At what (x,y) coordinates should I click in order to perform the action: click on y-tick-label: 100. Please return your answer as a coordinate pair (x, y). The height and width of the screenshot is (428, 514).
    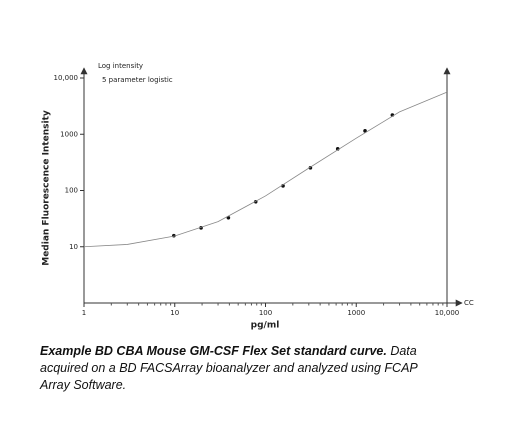
    Looking at the image, I should click on (71, 191).